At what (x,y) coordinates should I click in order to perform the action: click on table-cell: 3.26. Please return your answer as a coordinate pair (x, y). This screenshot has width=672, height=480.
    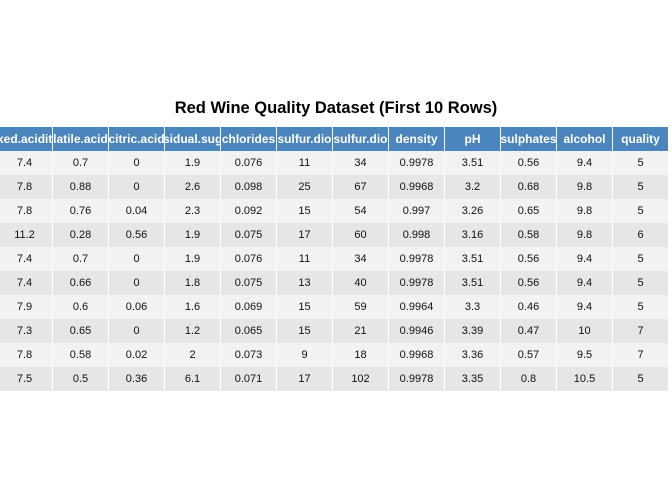
    Looking at the image, I should click on (472, 211).